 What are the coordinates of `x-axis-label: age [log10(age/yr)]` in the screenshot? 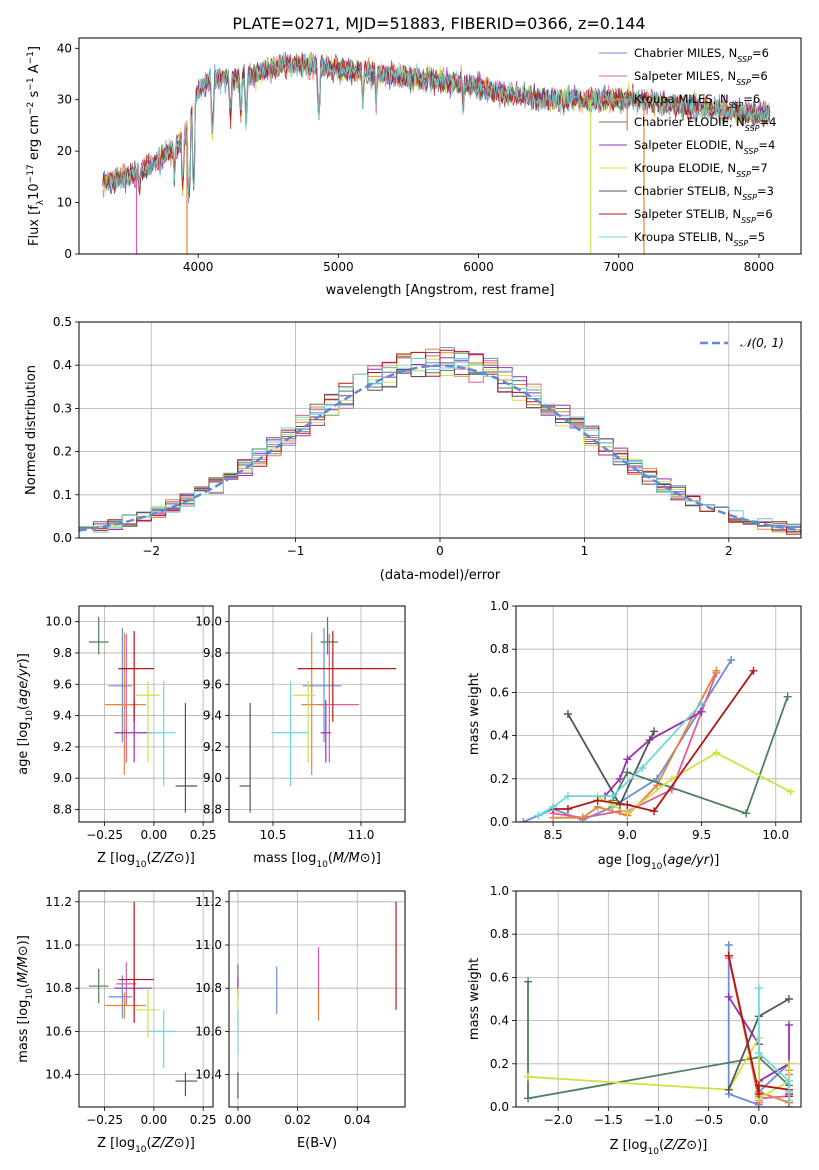 It's located at (659, 862).